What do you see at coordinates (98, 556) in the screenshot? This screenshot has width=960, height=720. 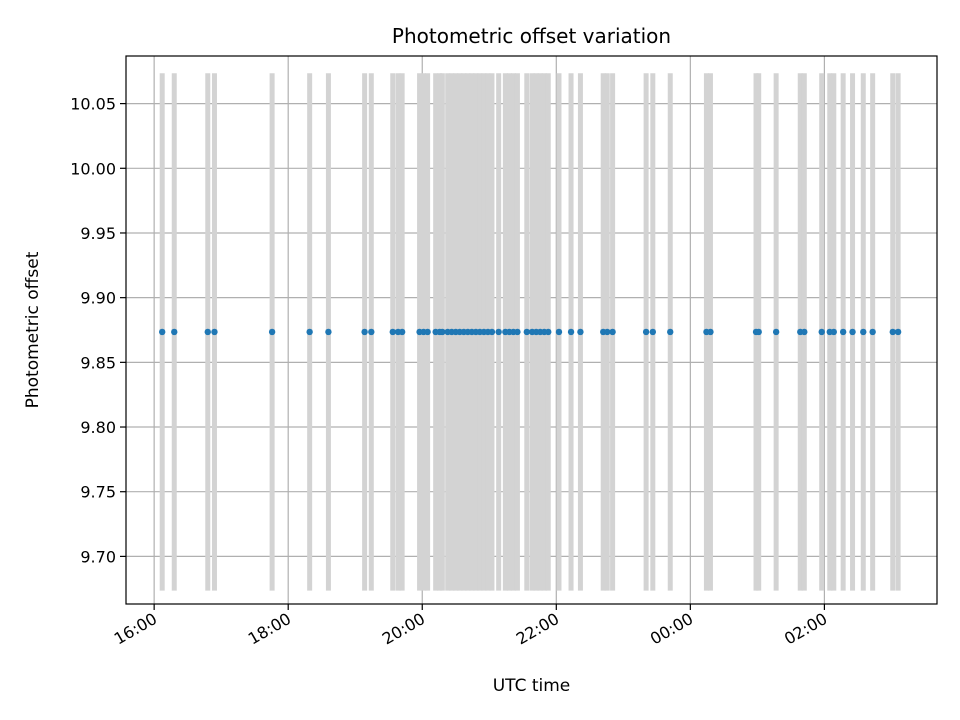 I see `y-tick-label: 9.70` at bounding box center [98, 556].